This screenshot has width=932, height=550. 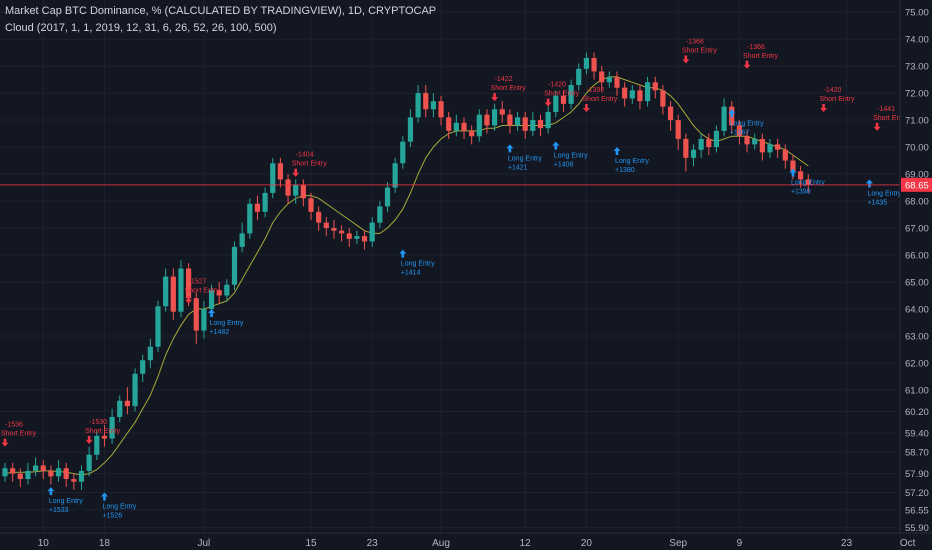 I want to click on signal-value: -1368, so click(x=695, y=41).